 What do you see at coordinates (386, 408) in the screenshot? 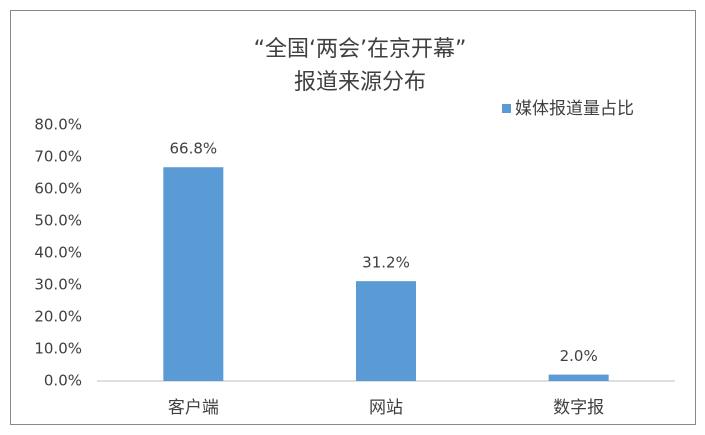
I see `x-tick-label: 网站` at bounding box center [386, 408].